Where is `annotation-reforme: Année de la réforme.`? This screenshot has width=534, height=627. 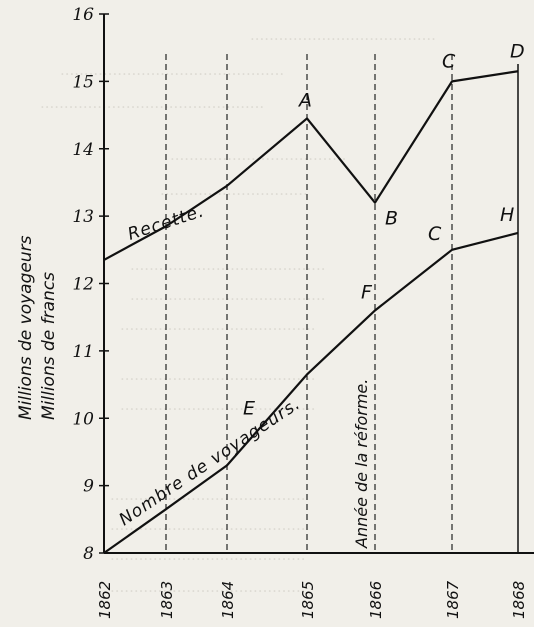 annotation-reforme: Année de la réforme. is located at coordinates (361, 464).